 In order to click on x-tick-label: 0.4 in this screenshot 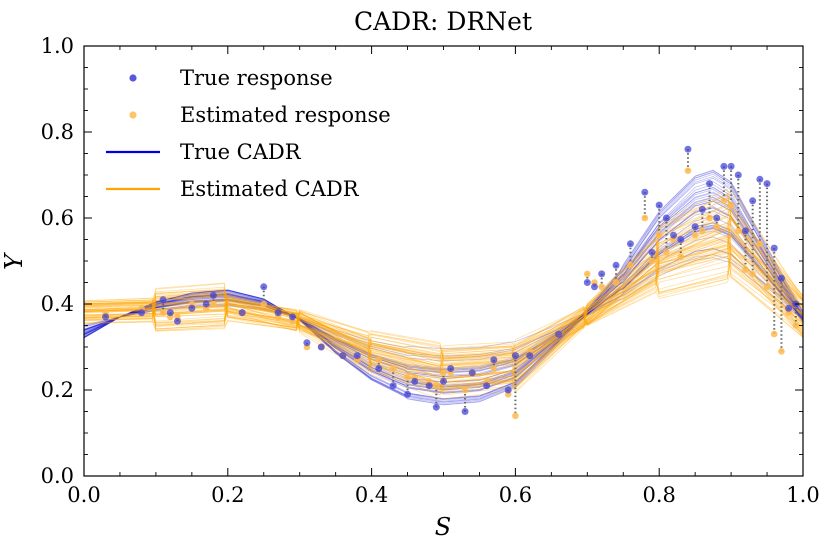, I will do `click(371, 495)`.